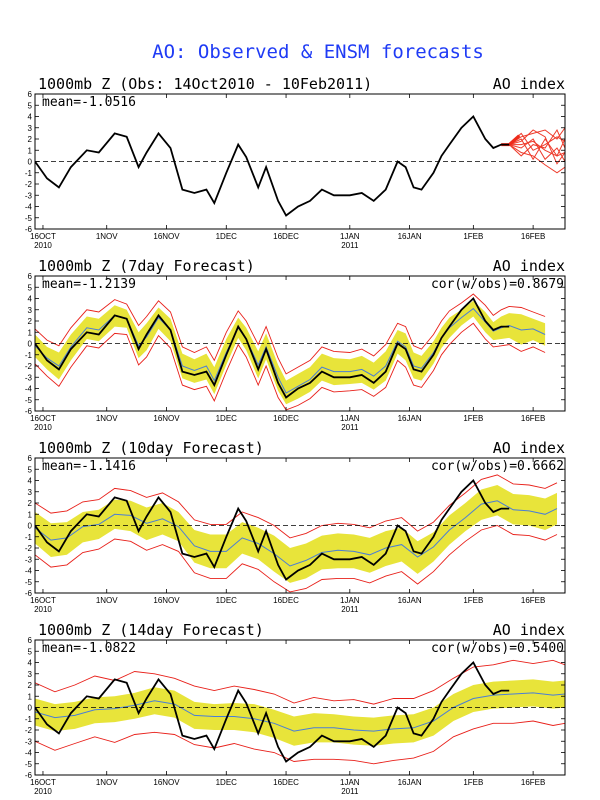 The image size is (600, 800). I want to click on figure-title: AO: Observed & ENSM forecasts, so click(318, 52).